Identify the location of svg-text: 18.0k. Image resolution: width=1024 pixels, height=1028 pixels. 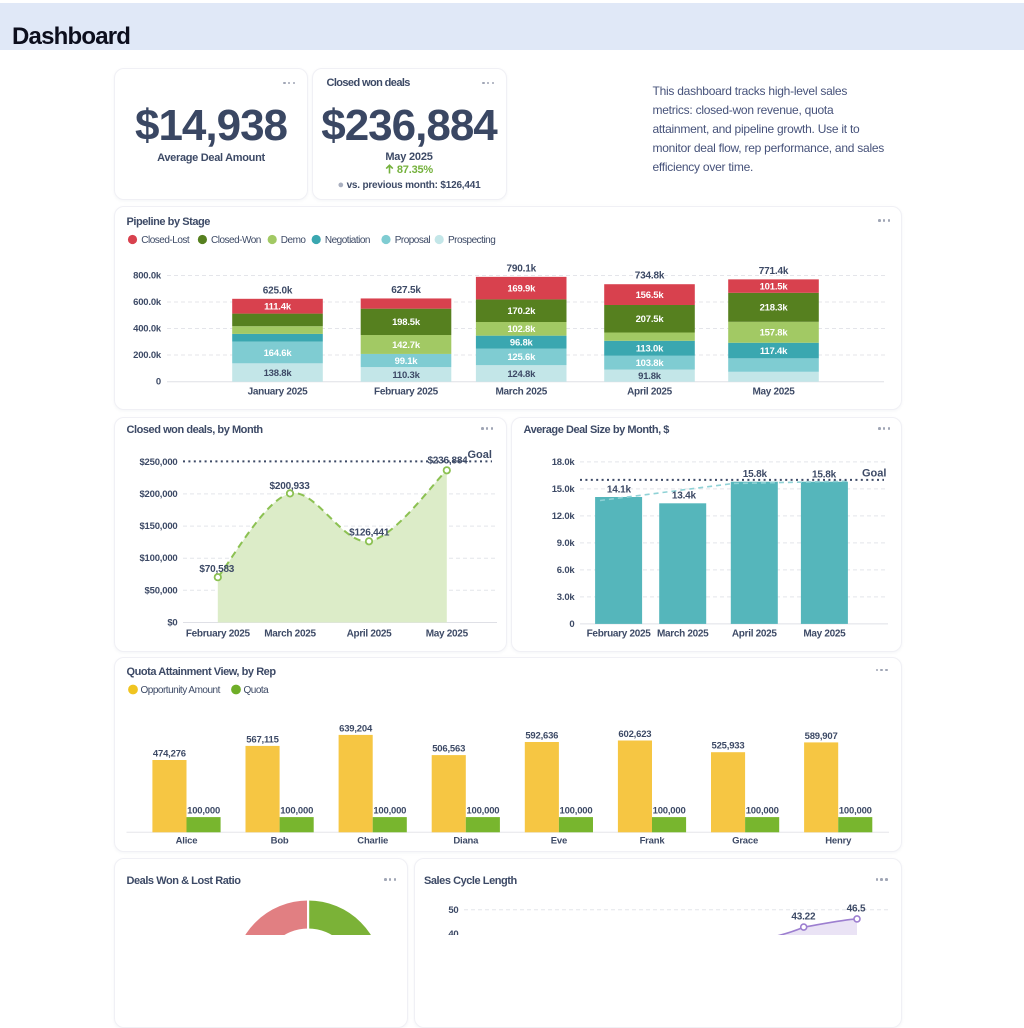
(564, 462).